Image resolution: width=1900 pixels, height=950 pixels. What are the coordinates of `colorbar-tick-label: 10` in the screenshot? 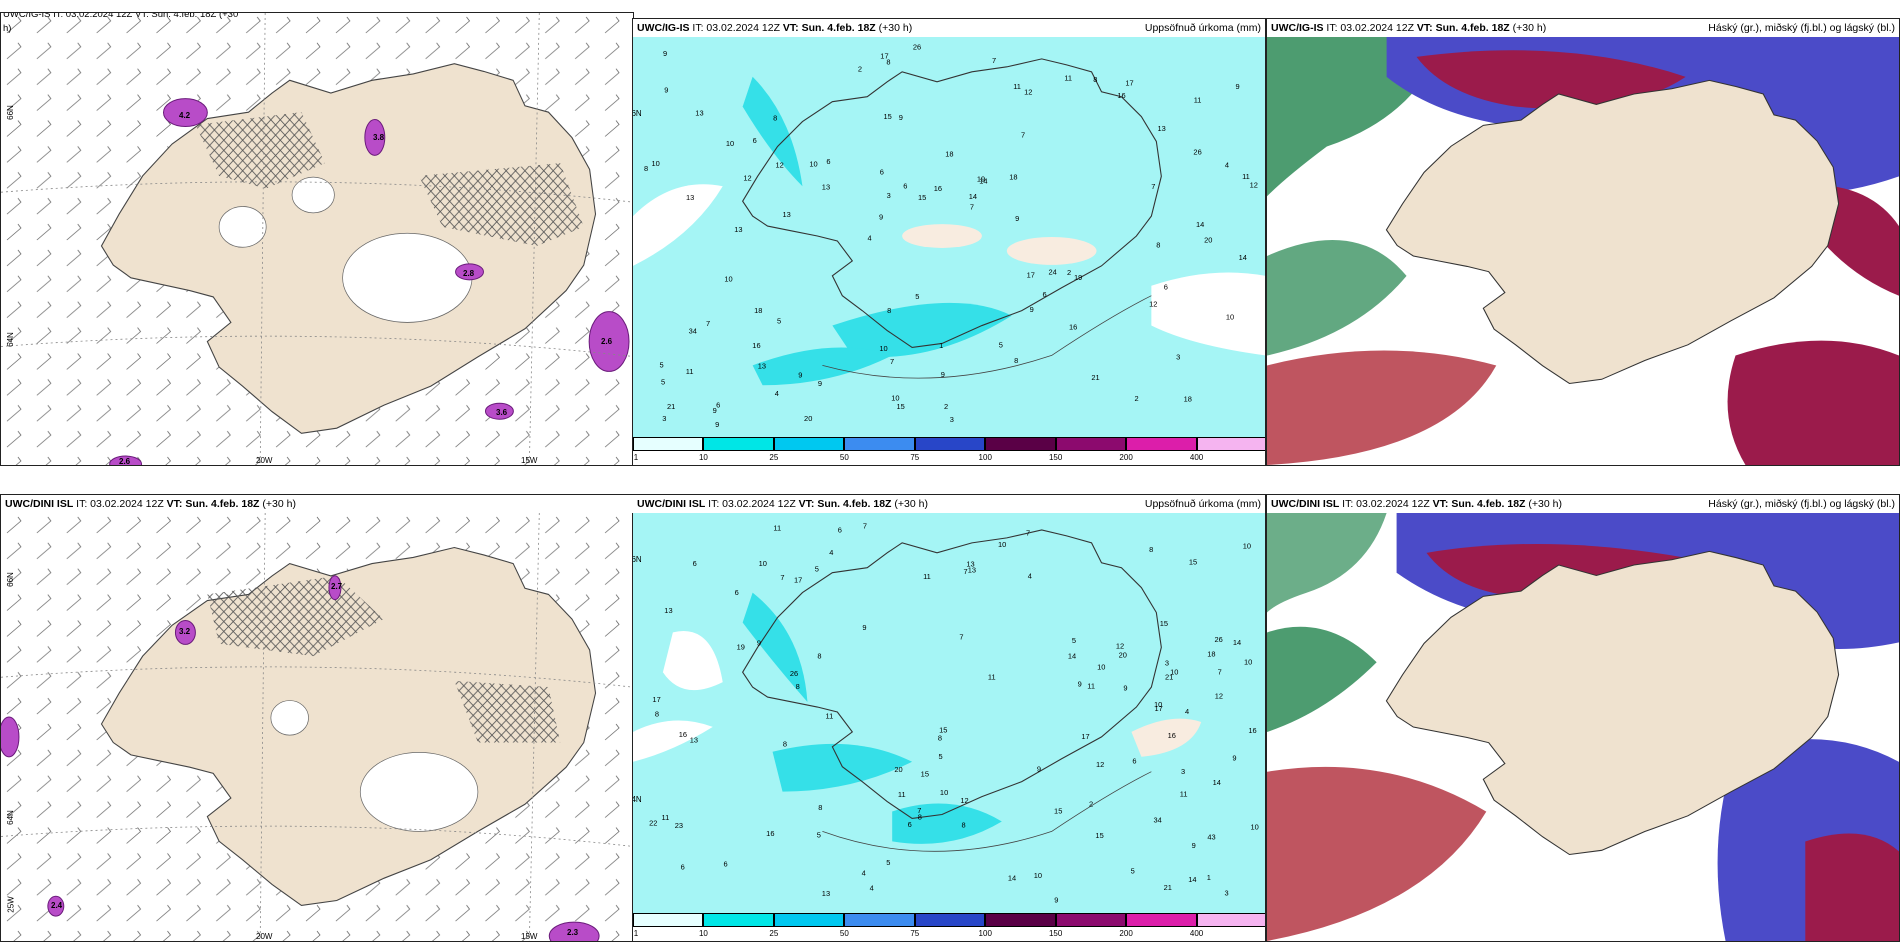 It's located at (703, 933).